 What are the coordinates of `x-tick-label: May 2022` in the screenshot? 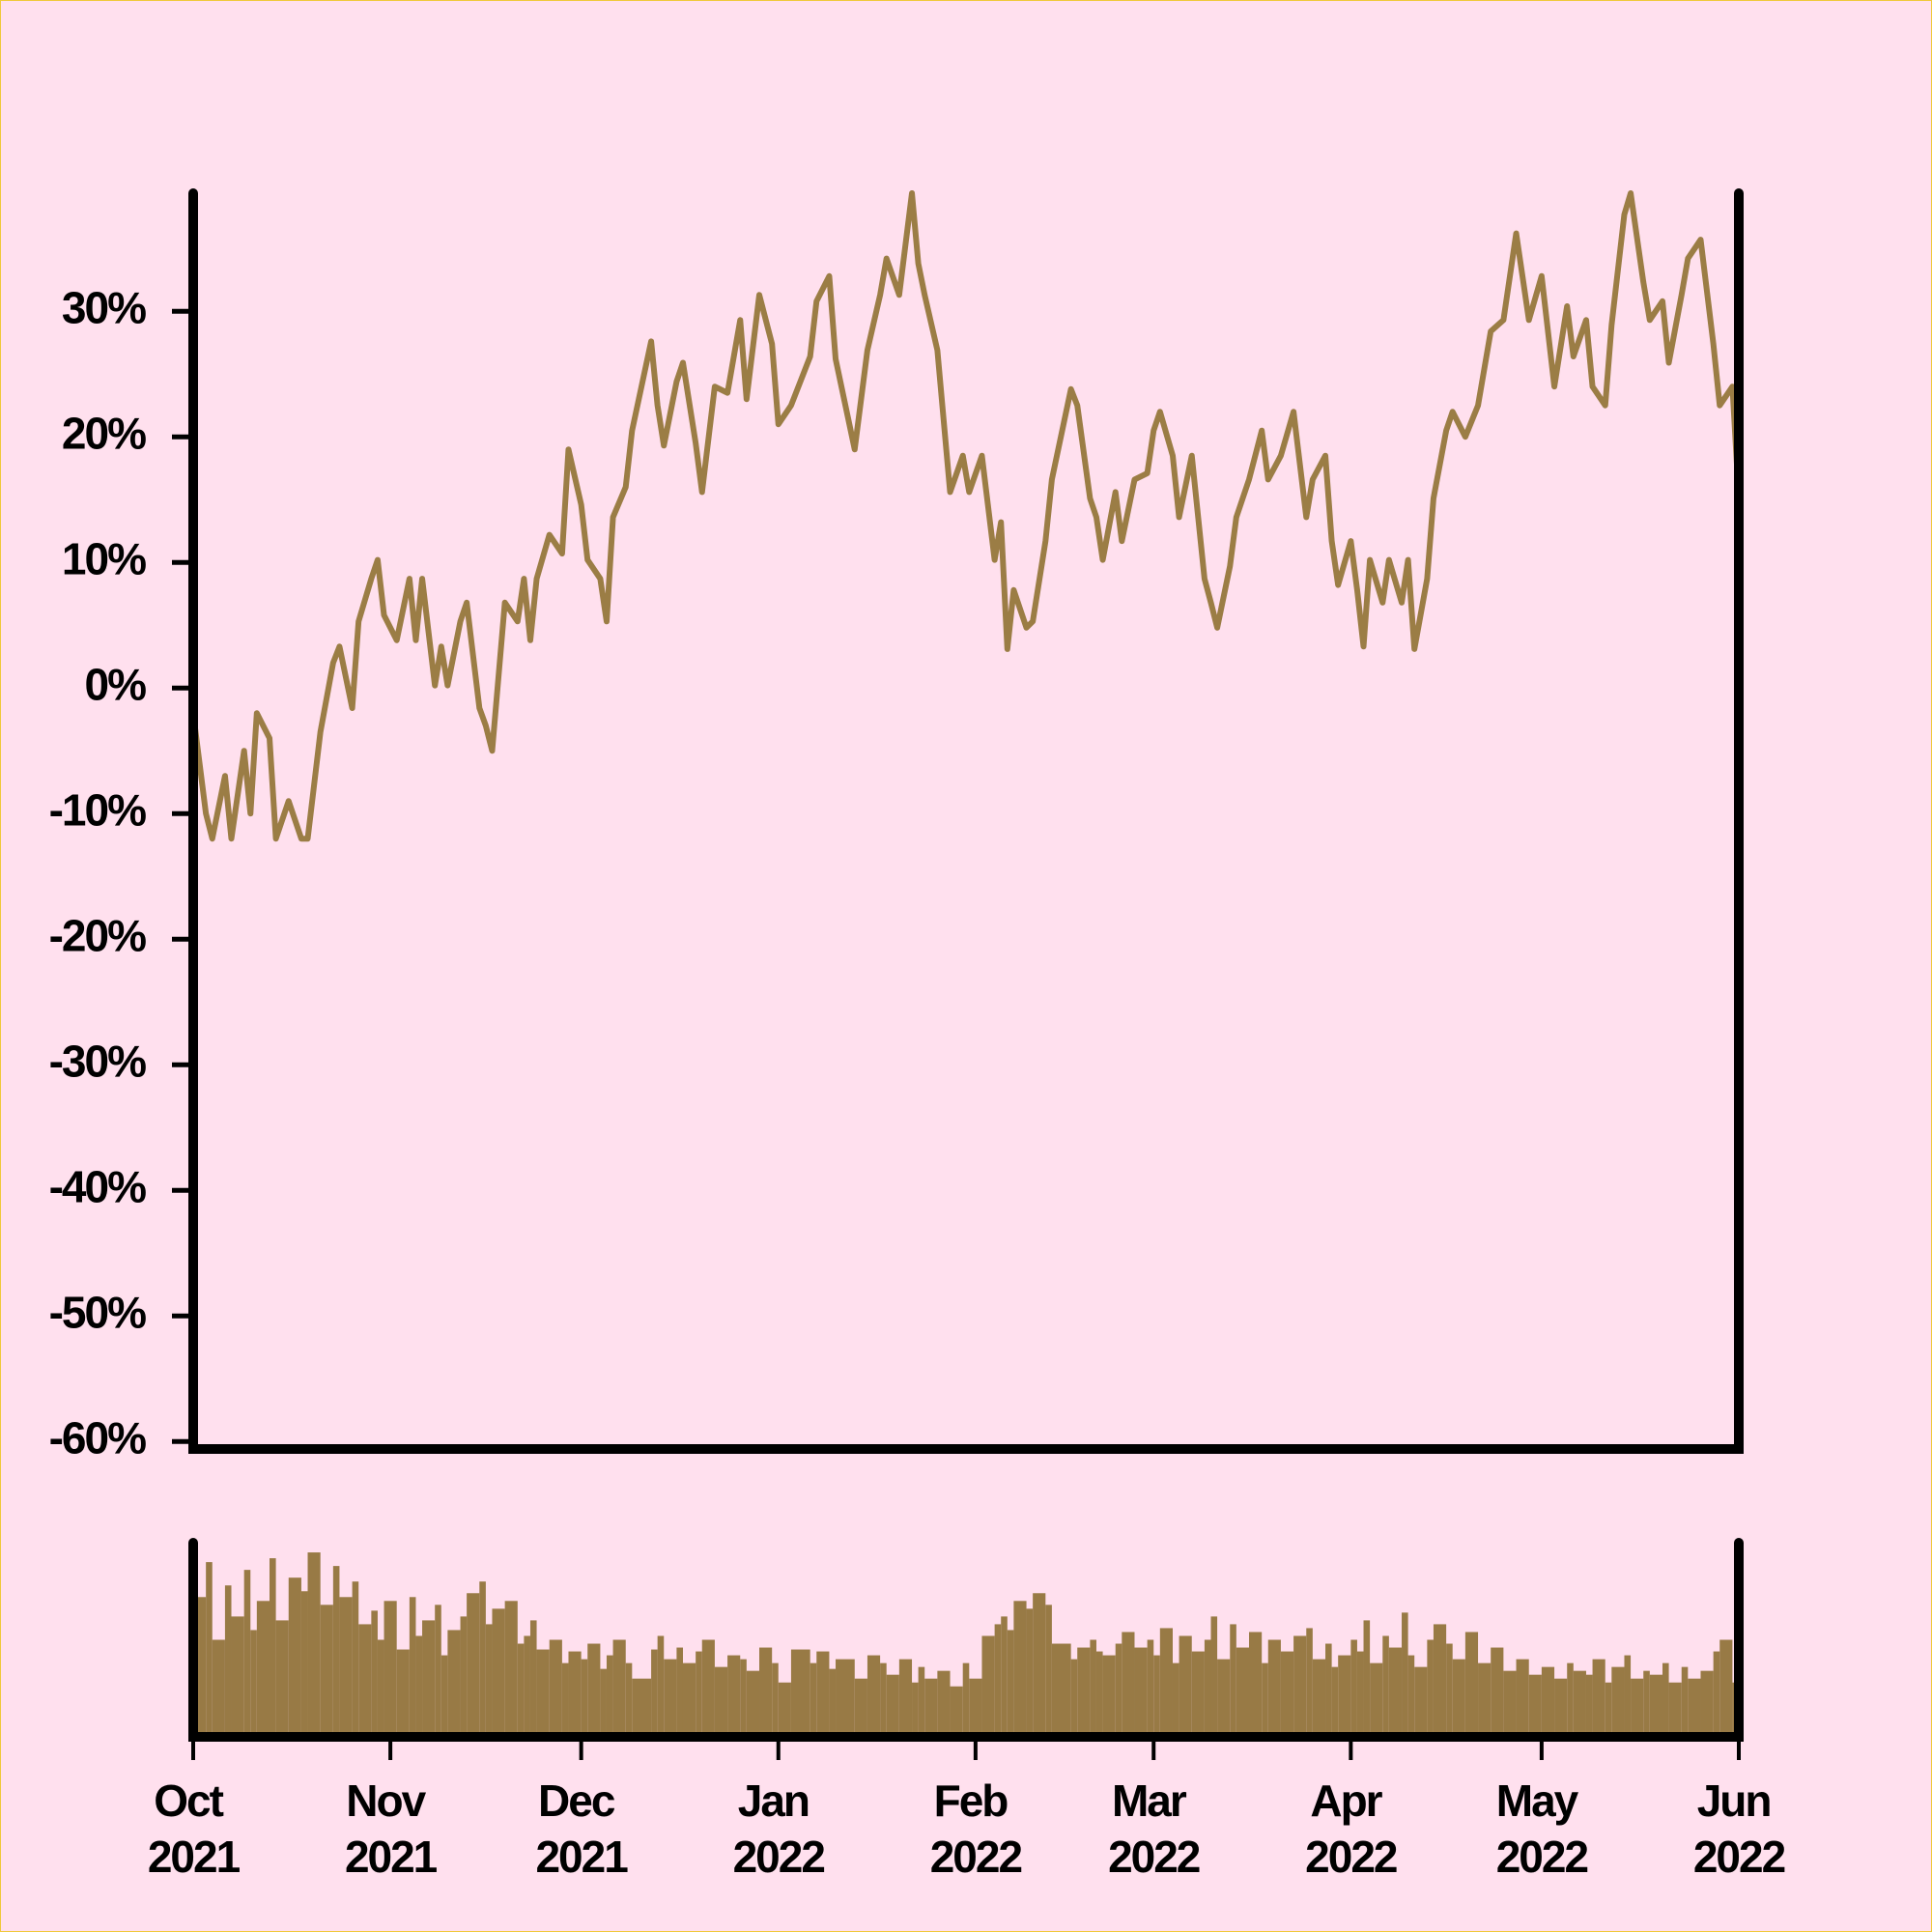 It's located at (1542, 1829).